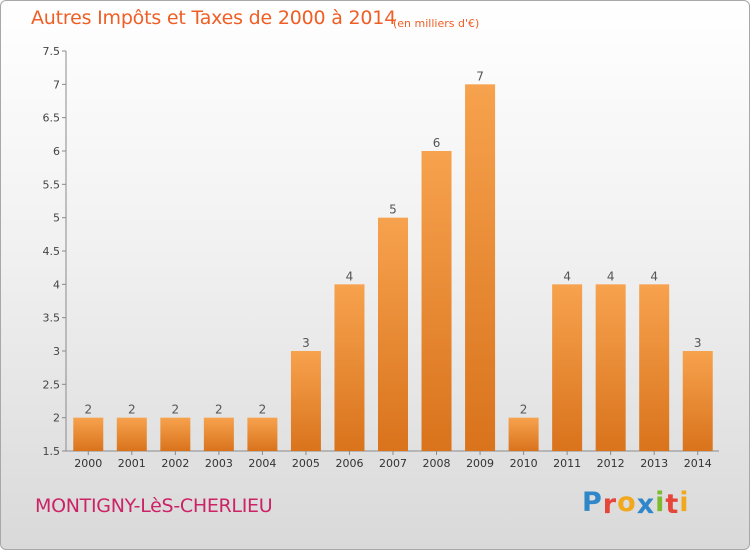 The width and height of the screenshot is (750, 550). Describe the element at coordinates (52, 51) in the screenshot. I see `y-tick-label: 7.5` at that location.